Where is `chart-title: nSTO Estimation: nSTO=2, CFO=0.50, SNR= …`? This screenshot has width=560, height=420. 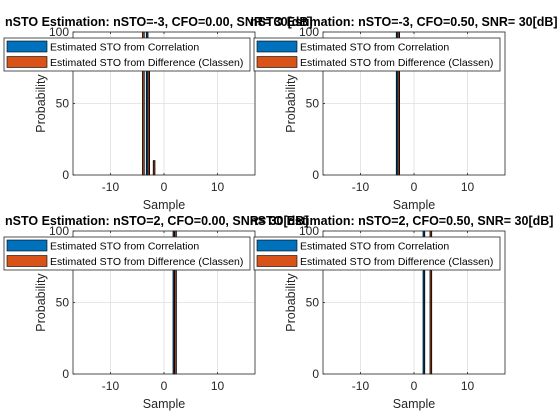 chart-title: nSTO Estimation: nSTO=2, CFO=0.50, SNR= … is located at coordinates (401, 221).